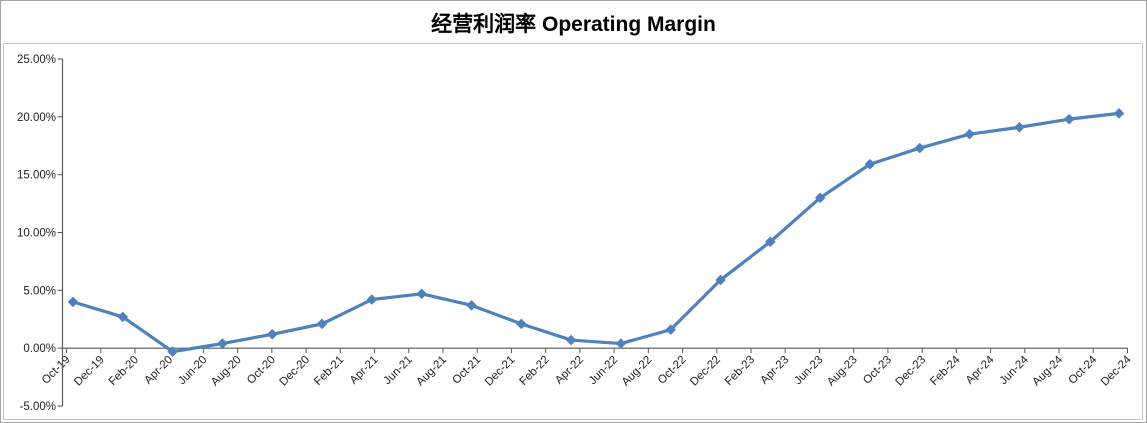  I want to click on x-tick-label: Dec-21, so click(500, 371).